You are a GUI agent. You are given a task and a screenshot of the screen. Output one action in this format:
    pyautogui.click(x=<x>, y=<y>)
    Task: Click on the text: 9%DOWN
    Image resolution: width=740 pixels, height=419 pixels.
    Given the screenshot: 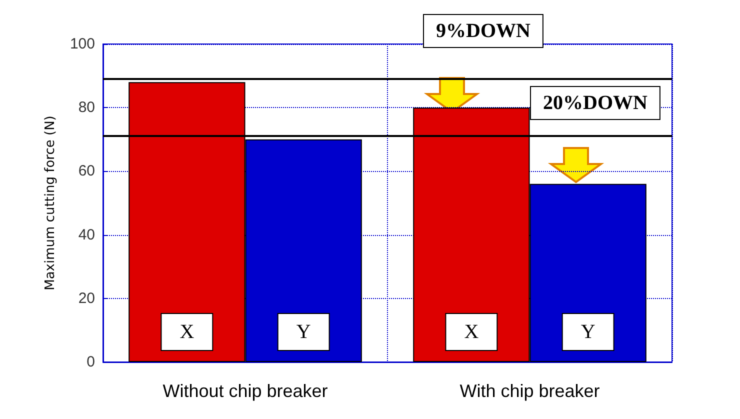 What is the action you would take?
    pyautogui.click(x=483, y=31)
    